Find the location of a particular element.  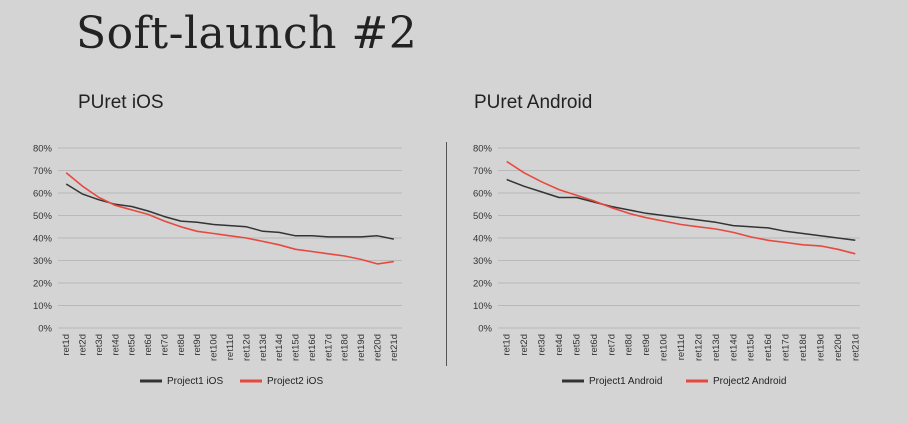

slide-title: Soft-launch #2 is located at coordinates (247, 33).